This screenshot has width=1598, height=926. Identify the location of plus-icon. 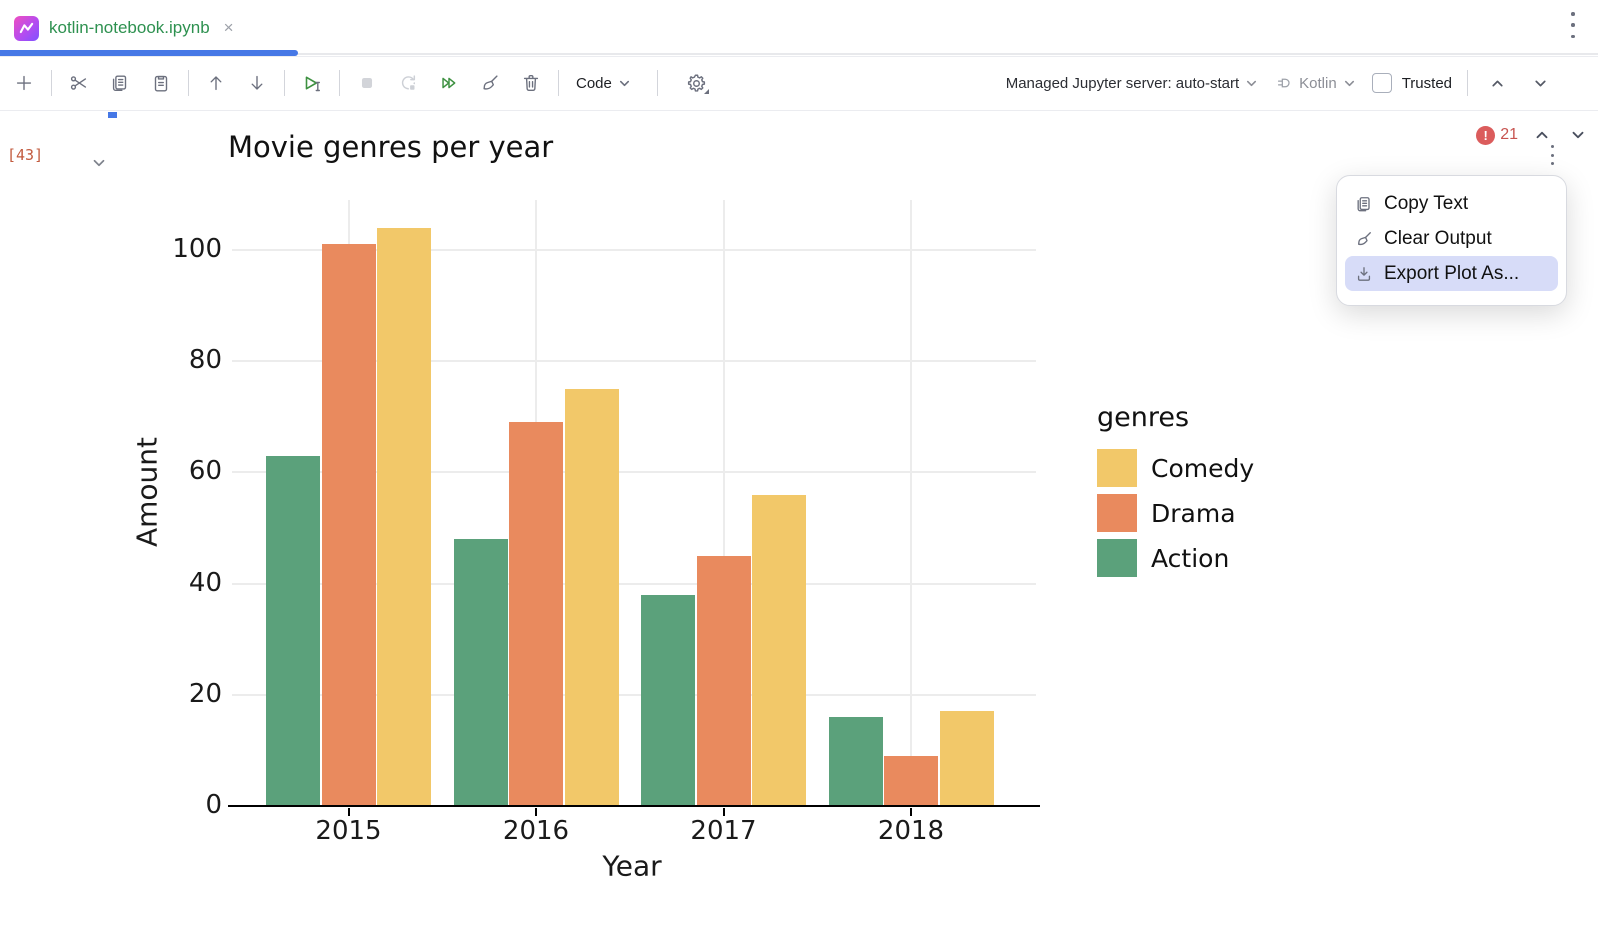
(24, 83).